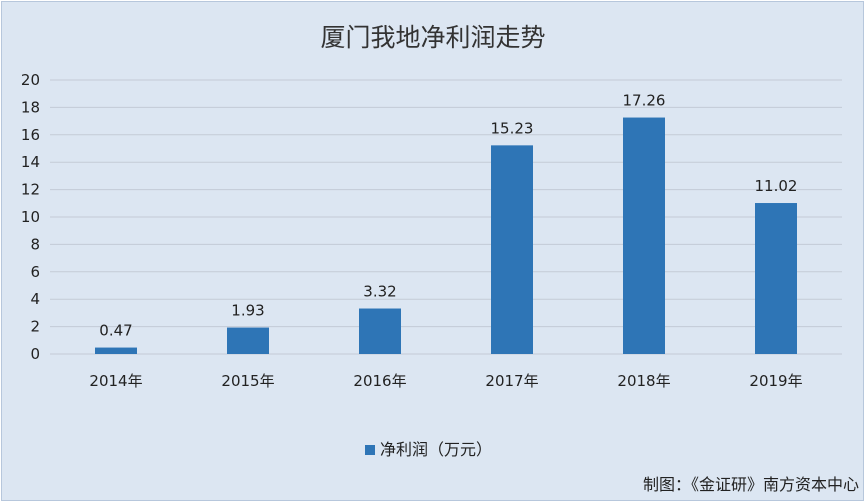  I want to click on y-tick-label: 12, so click(30, 190).